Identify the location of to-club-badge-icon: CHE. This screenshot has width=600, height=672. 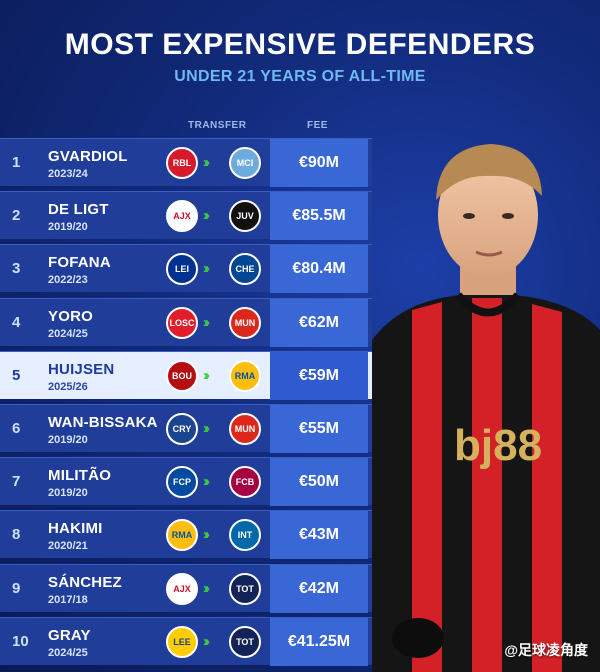
(245, 269).